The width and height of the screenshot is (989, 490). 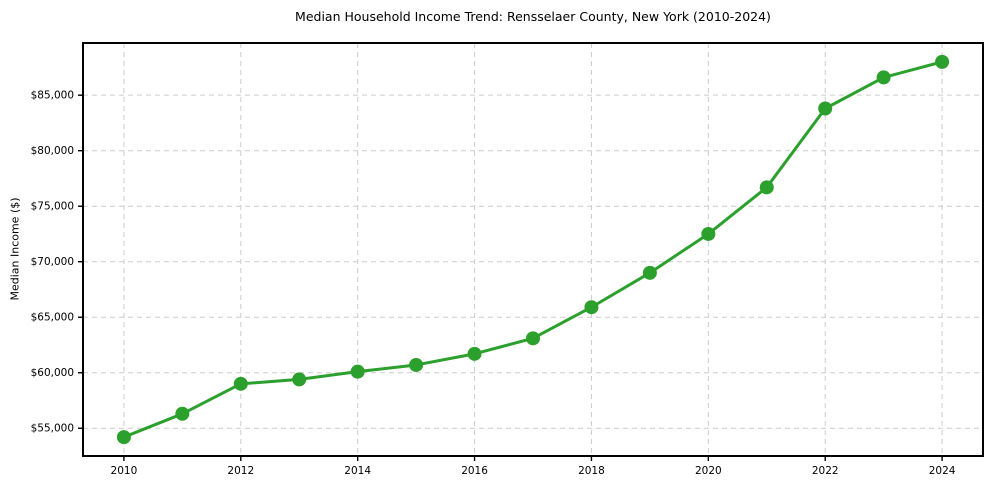 I want to click on y-tick-label: $85,000, so click(x=52, y=96).